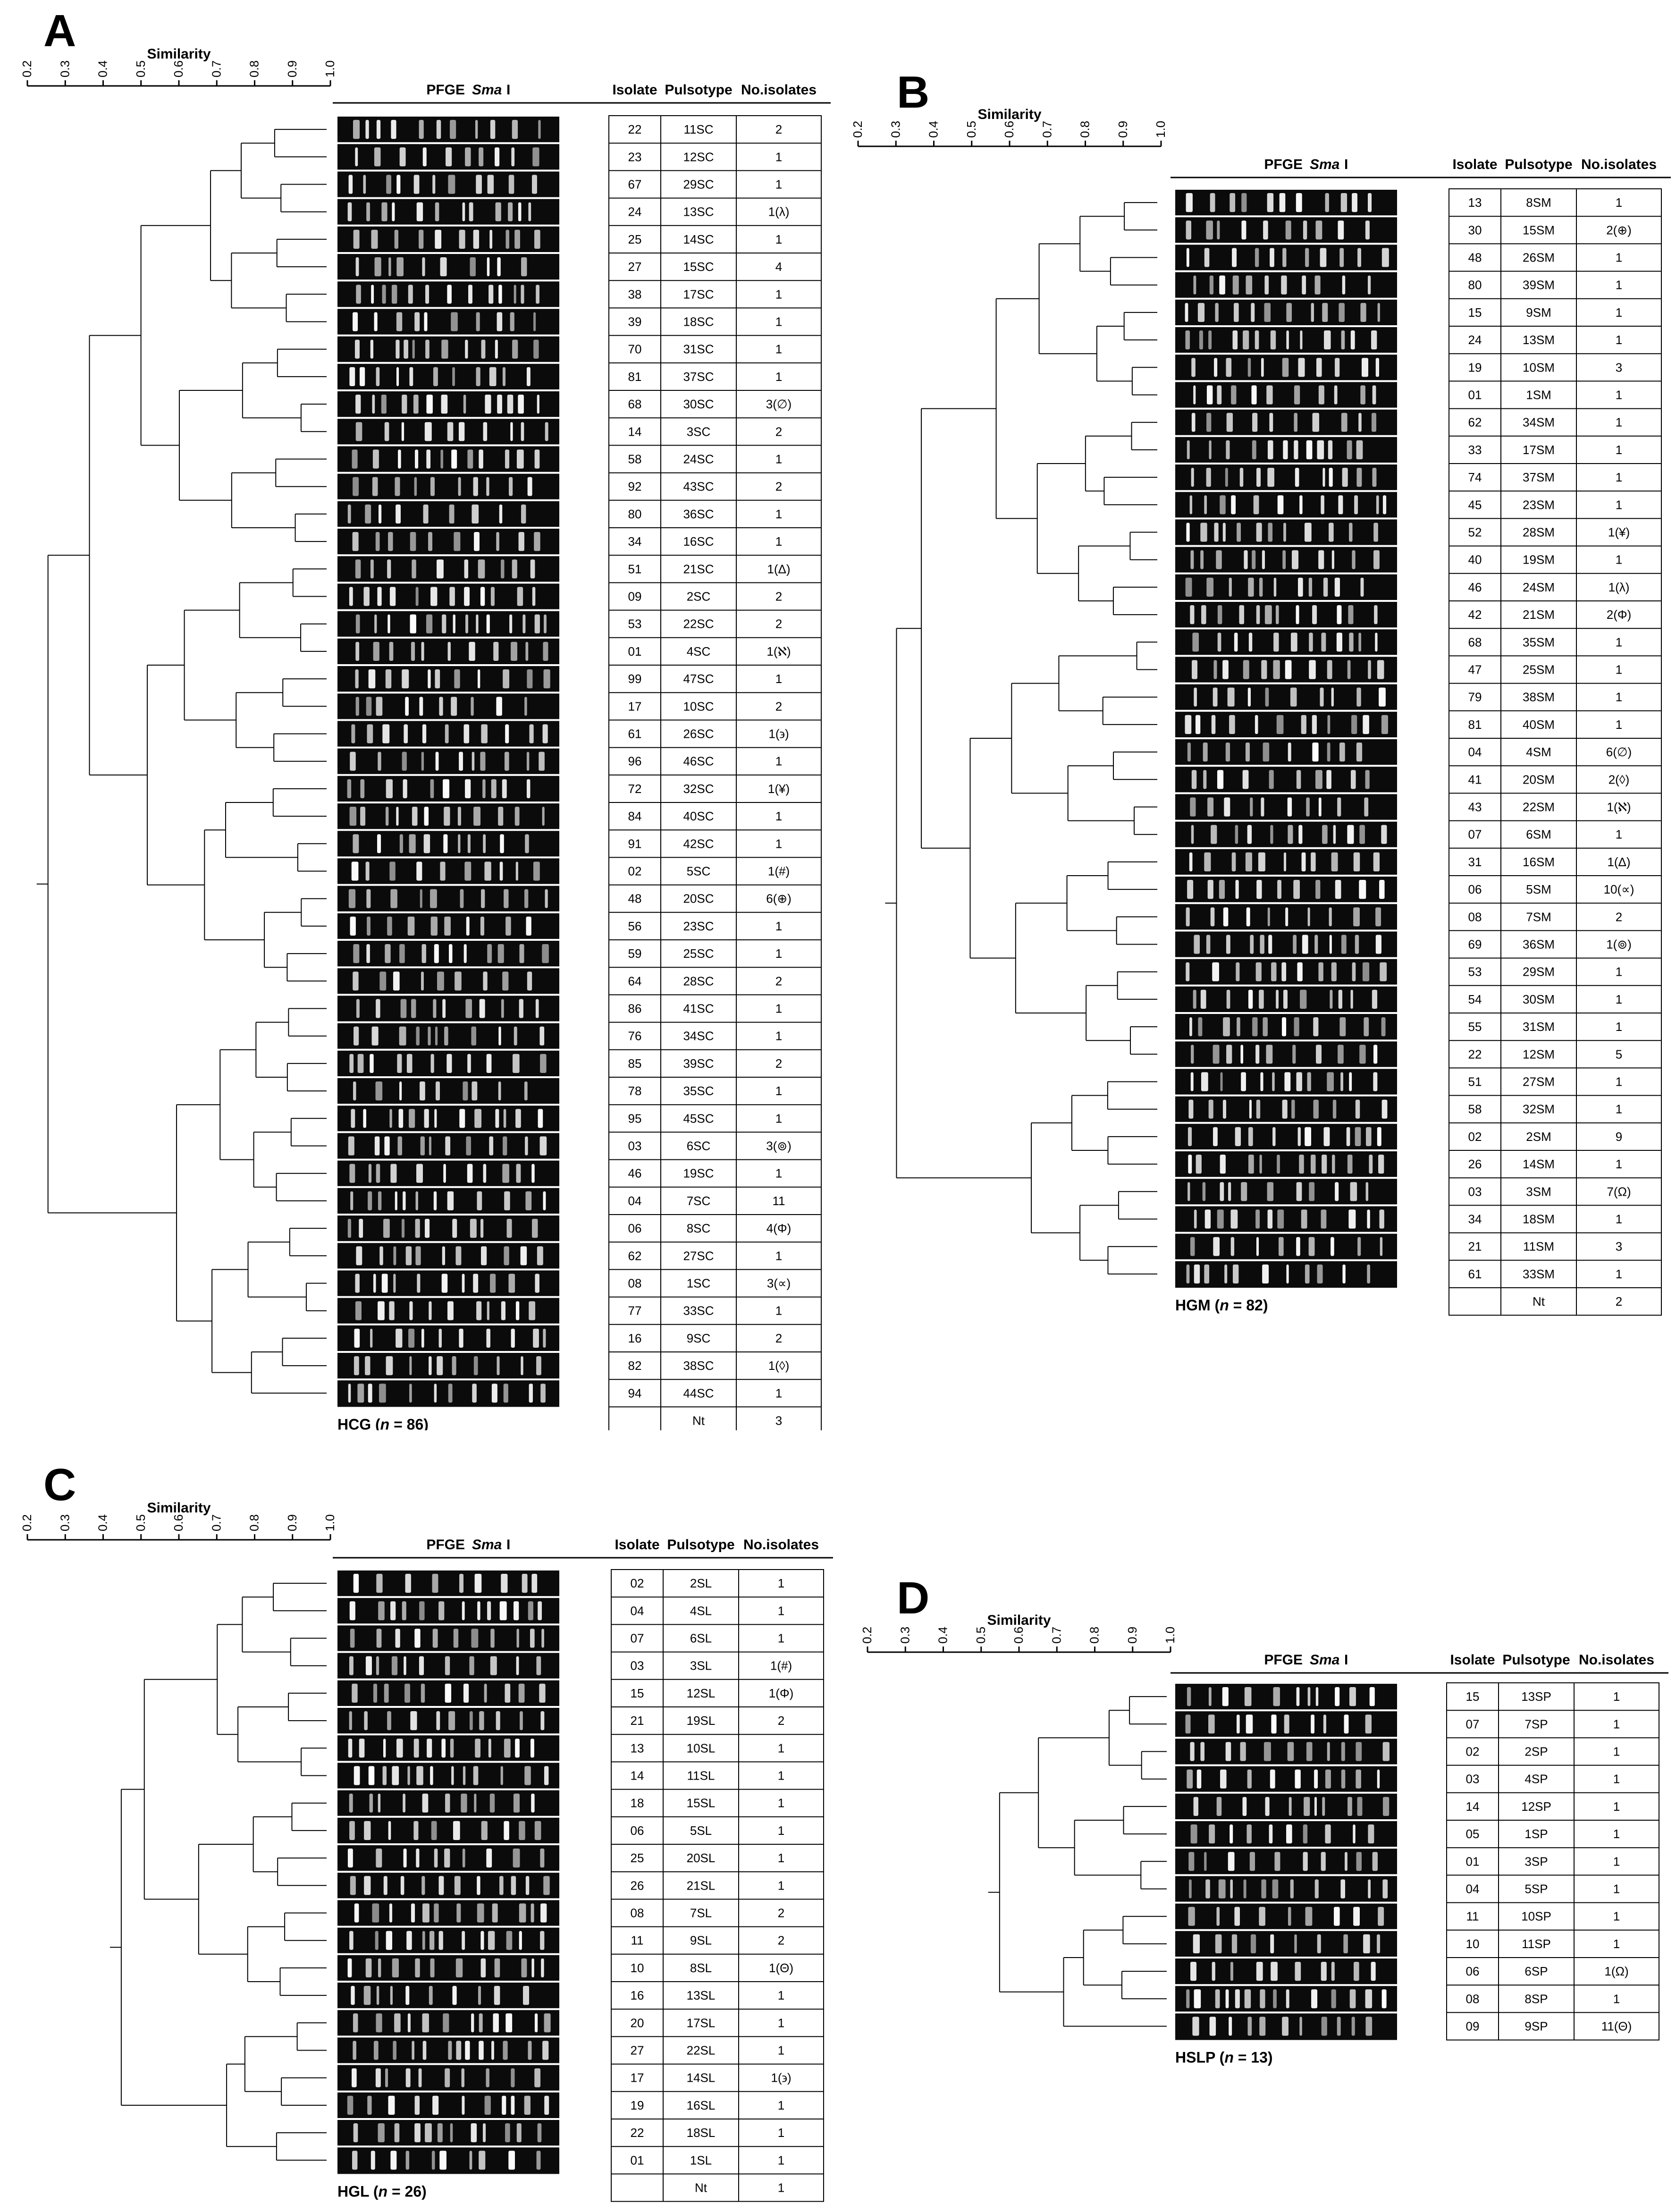  What do you see at coordinates (635, 899) in the screenshot?
I see `cell-isolate: 48` at bounding box center [635, 899].